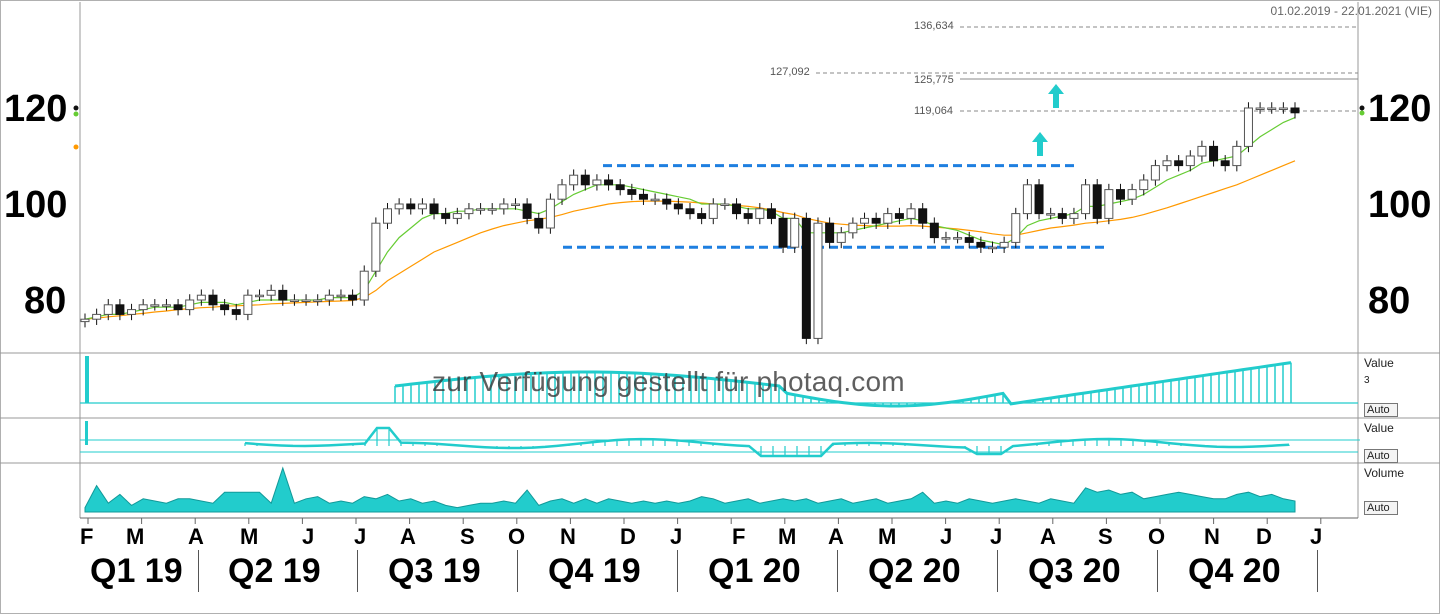 The width and height of the screenshot is (1440, 614). I want to click on y-tick-100-right: 100, so click(1400, 205).